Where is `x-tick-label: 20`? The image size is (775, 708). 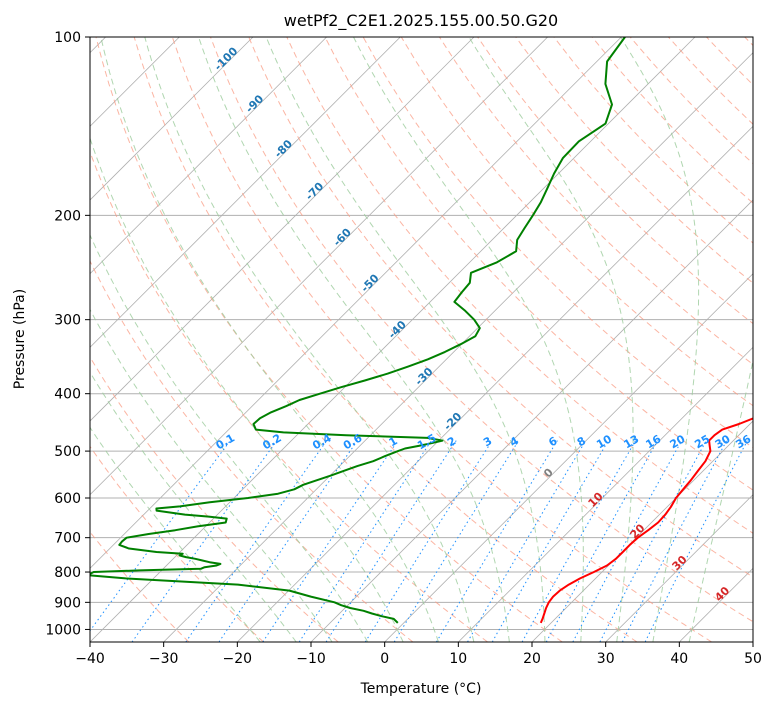 x-tick-label: 20 is located at coordinates (532, 659).